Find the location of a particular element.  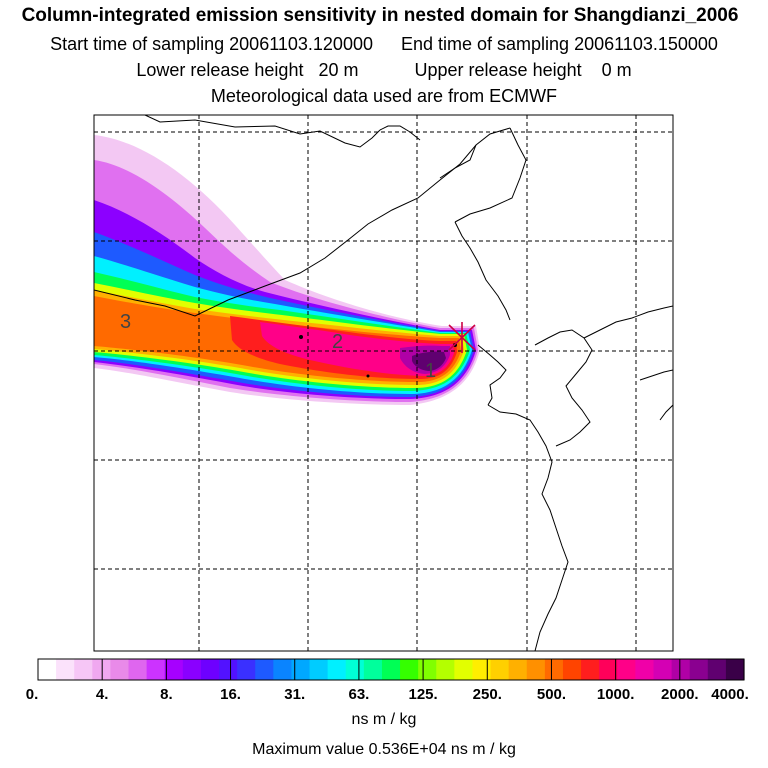

plume-label-2: 2 is located at coordinates (337, 342).